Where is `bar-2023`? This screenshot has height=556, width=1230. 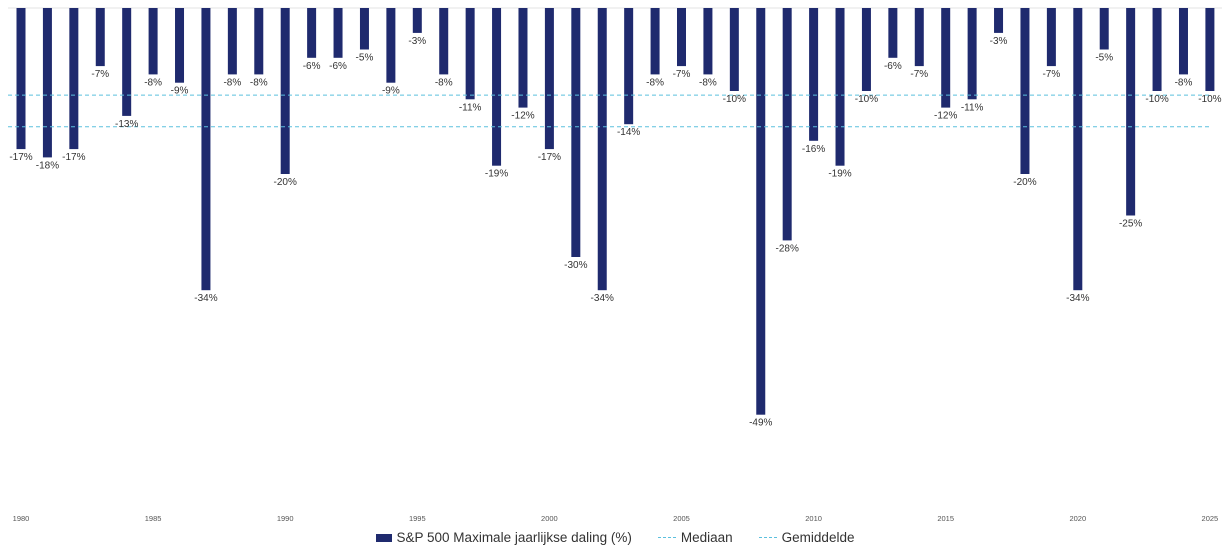
bar-2023 is located at coordinates (1157, 49).